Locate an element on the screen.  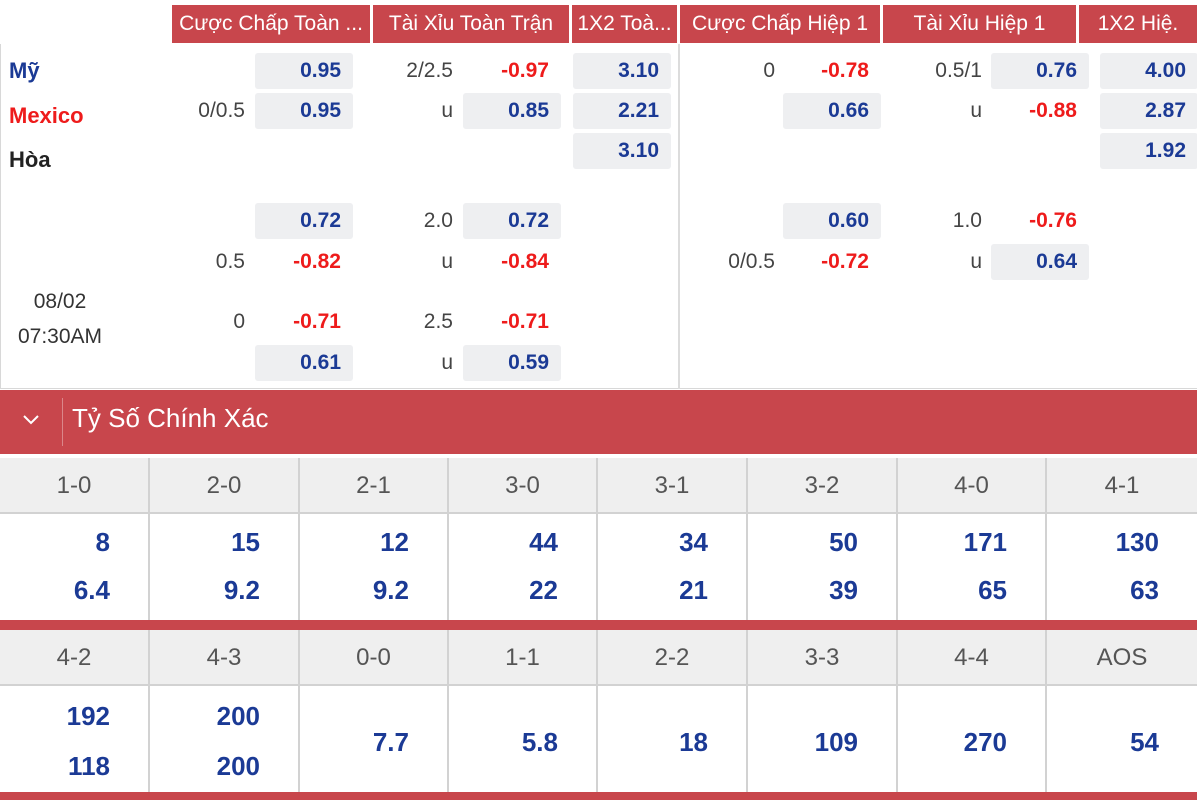
col-header-h1-over-under: Tài Xỉu Hiệp 1 is located at coordinates (979, 24).